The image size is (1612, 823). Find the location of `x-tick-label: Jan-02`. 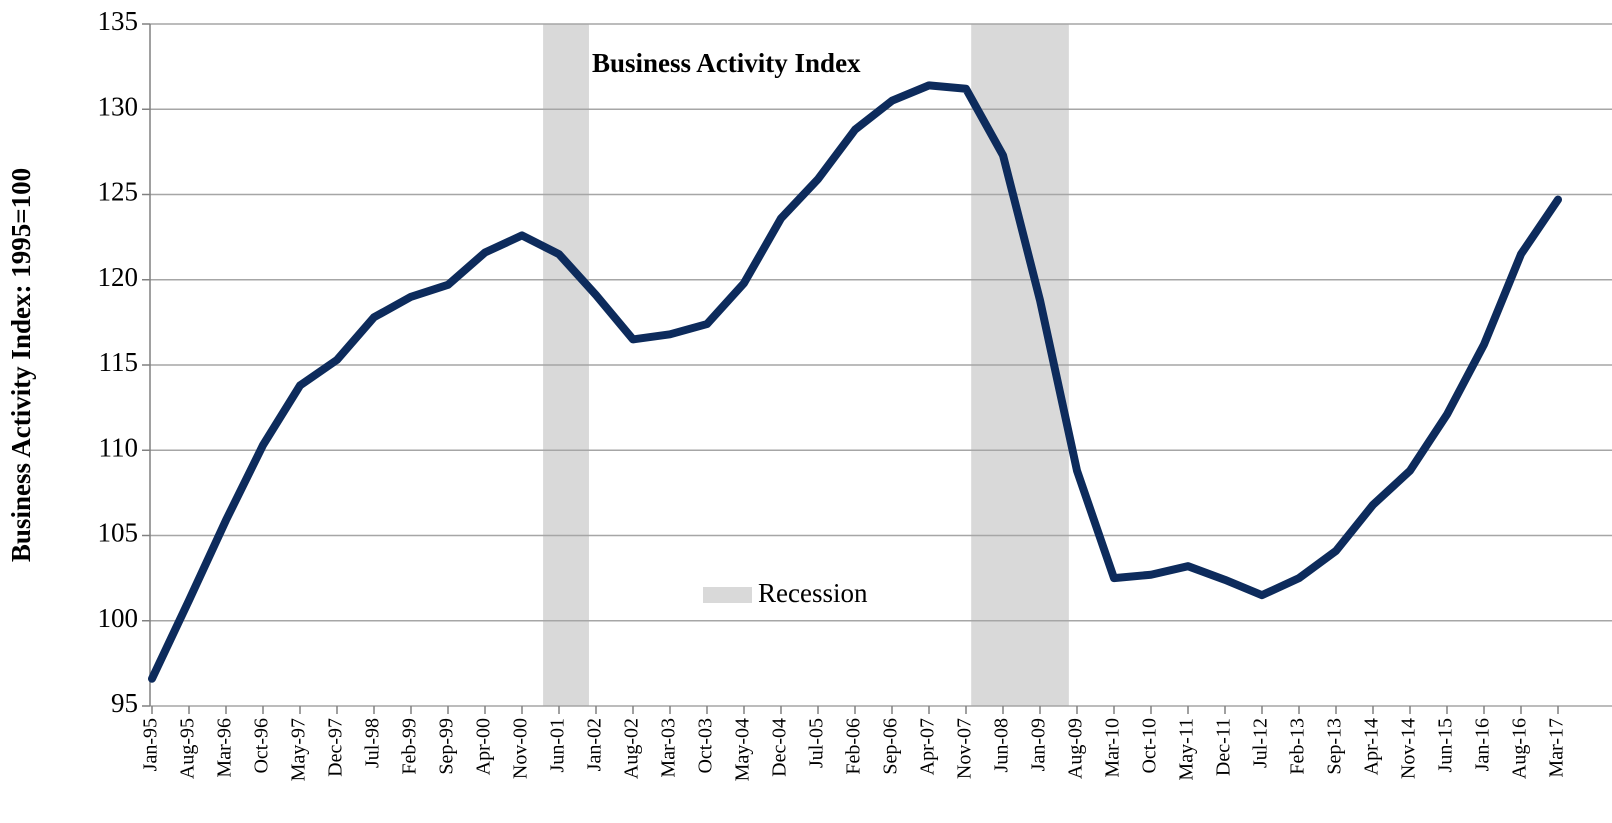

x-tick-label: Jan-02 is located at coordinates (595, 744).